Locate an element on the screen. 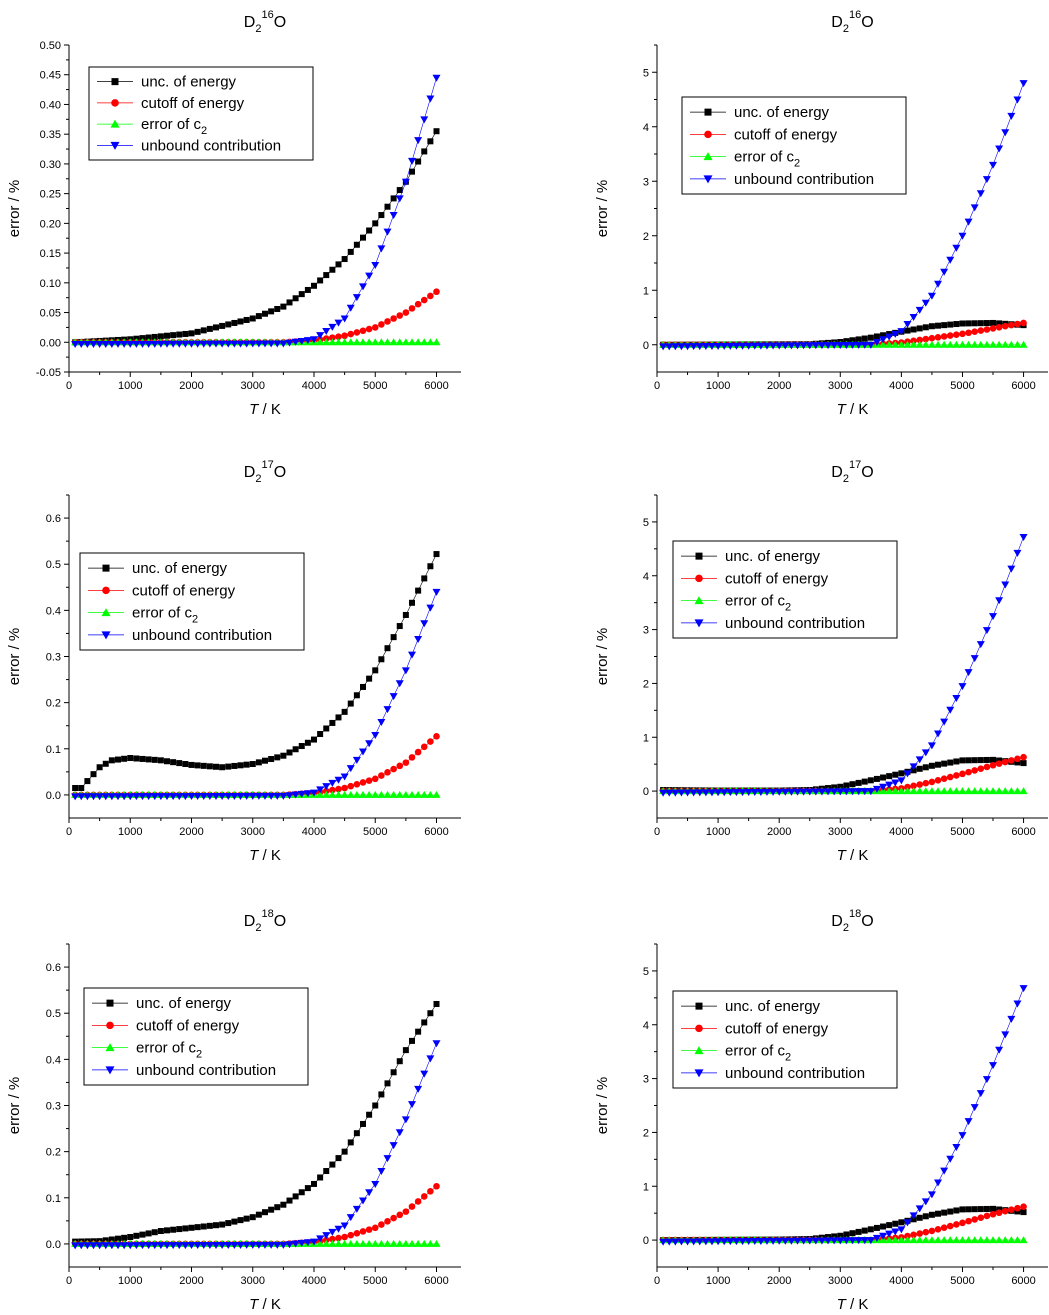 Image resolution: width=1049 pixels, height=1315 pixels. x-tick-label: 4000 is located at coordinates (314, 386).